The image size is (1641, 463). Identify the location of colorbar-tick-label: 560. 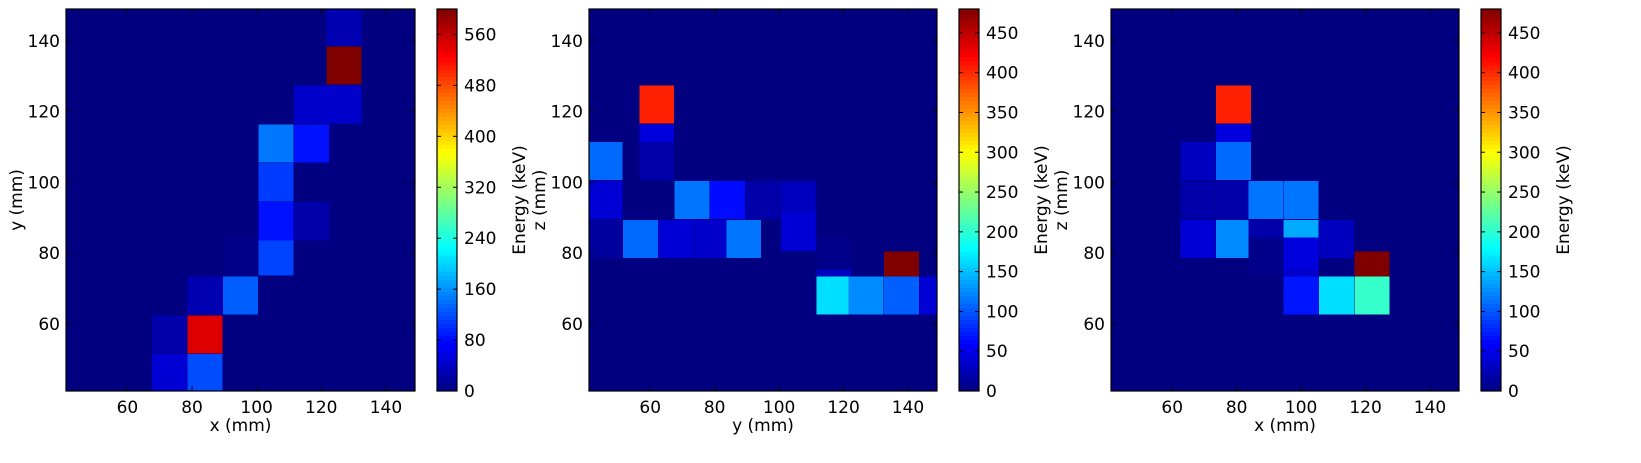
(480, 35).